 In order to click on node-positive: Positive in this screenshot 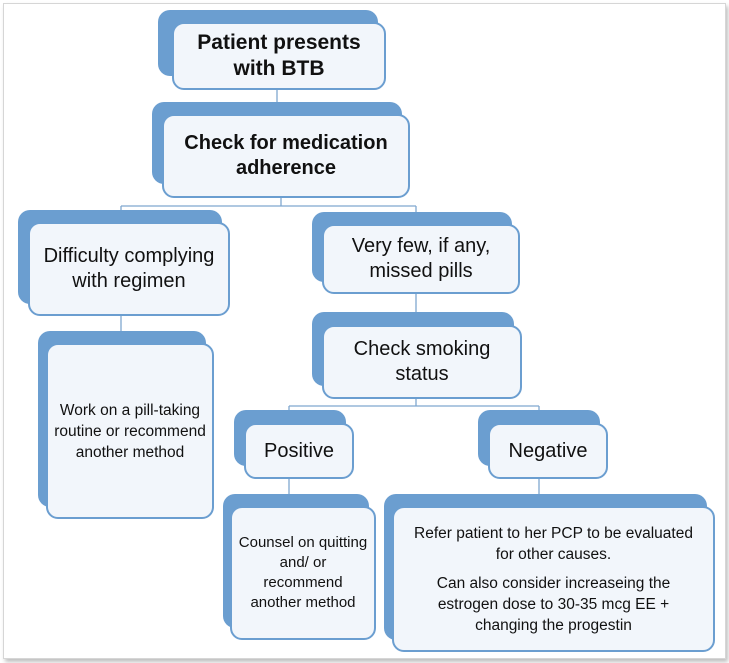, I will do `click(294, 444)`.